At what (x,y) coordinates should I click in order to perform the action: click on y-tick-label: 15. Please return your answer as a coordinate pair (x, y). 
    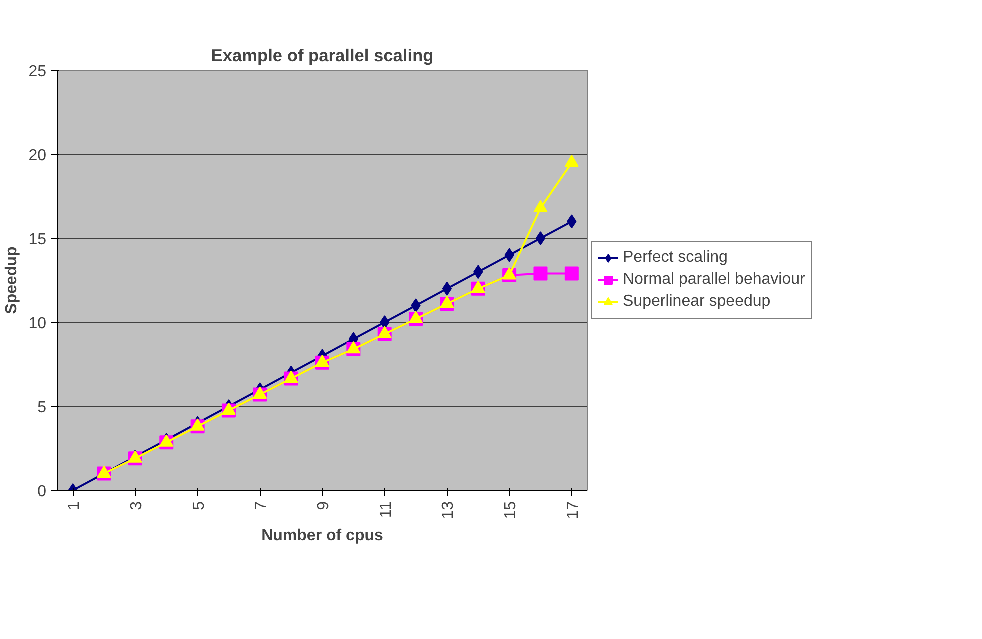
    Looking at the image, I should click on (37, 240).